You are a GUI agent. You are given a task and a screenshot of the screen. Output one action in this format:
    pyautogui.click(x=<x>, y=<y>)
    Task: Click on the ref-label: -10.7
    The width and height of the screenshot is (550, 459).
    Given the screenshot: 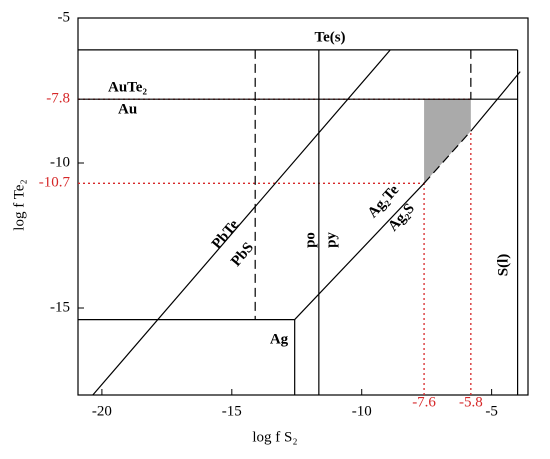 What is the action you would take?
    pyautogui.click(x=55, y=183)
    